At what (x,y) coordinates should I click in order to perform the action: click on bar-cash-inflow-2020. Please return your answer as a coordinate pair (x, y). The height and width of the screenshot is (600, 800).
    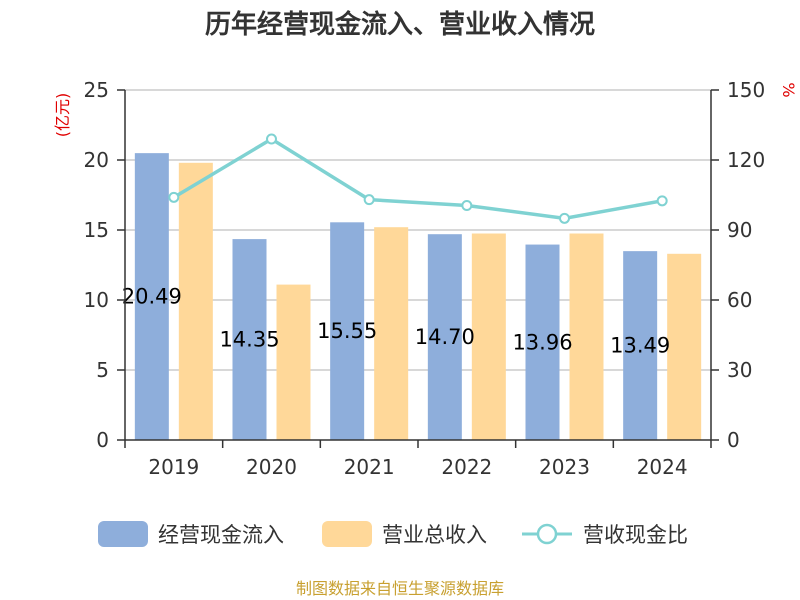
    Looking at the image, I should click on (249, 339).